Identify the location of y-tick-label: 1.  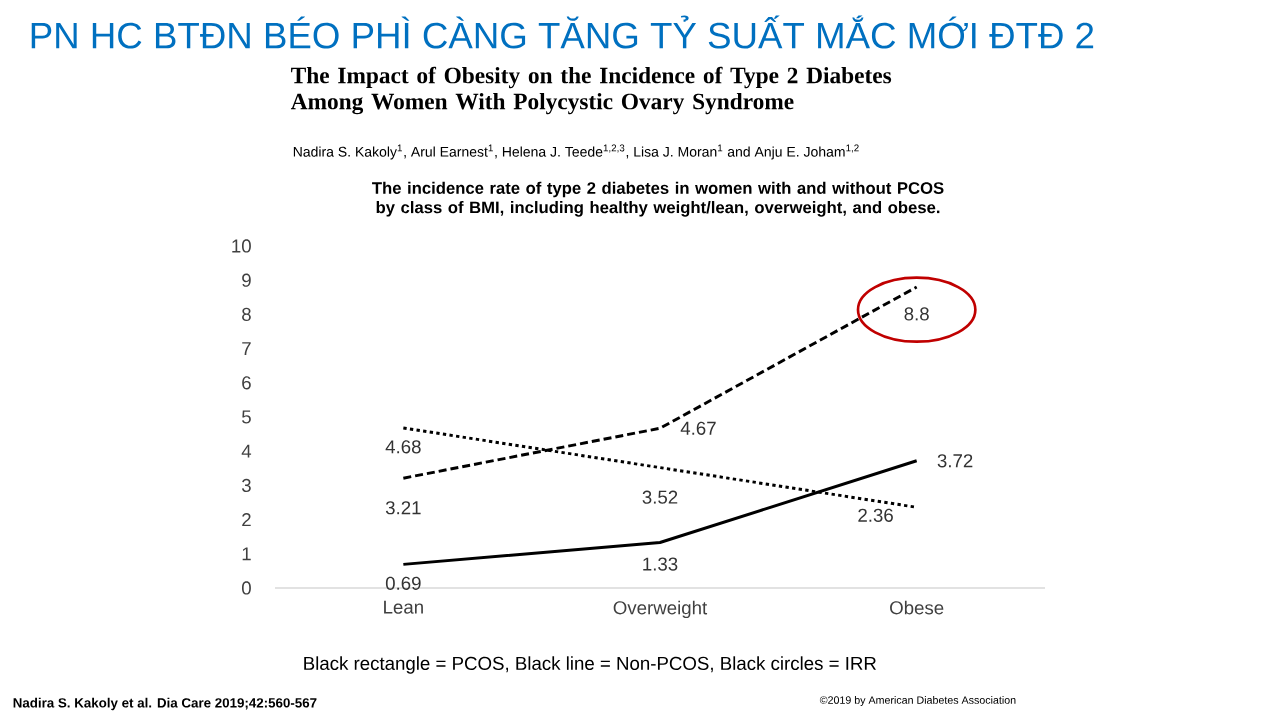
(246, 554).